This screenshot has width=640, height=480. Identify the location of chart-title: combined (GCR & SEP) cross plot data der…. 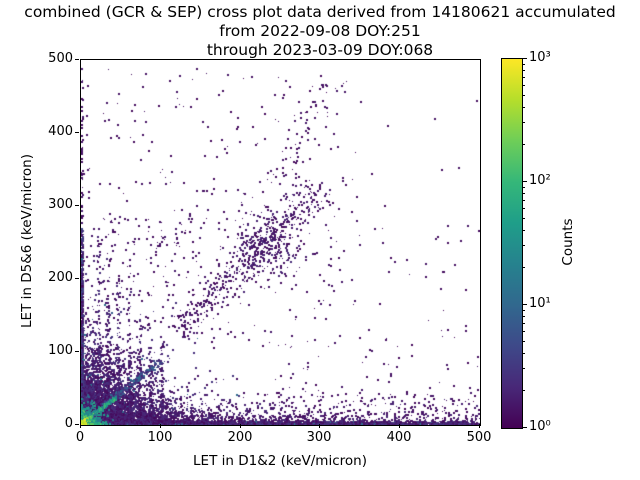
(320, 31).